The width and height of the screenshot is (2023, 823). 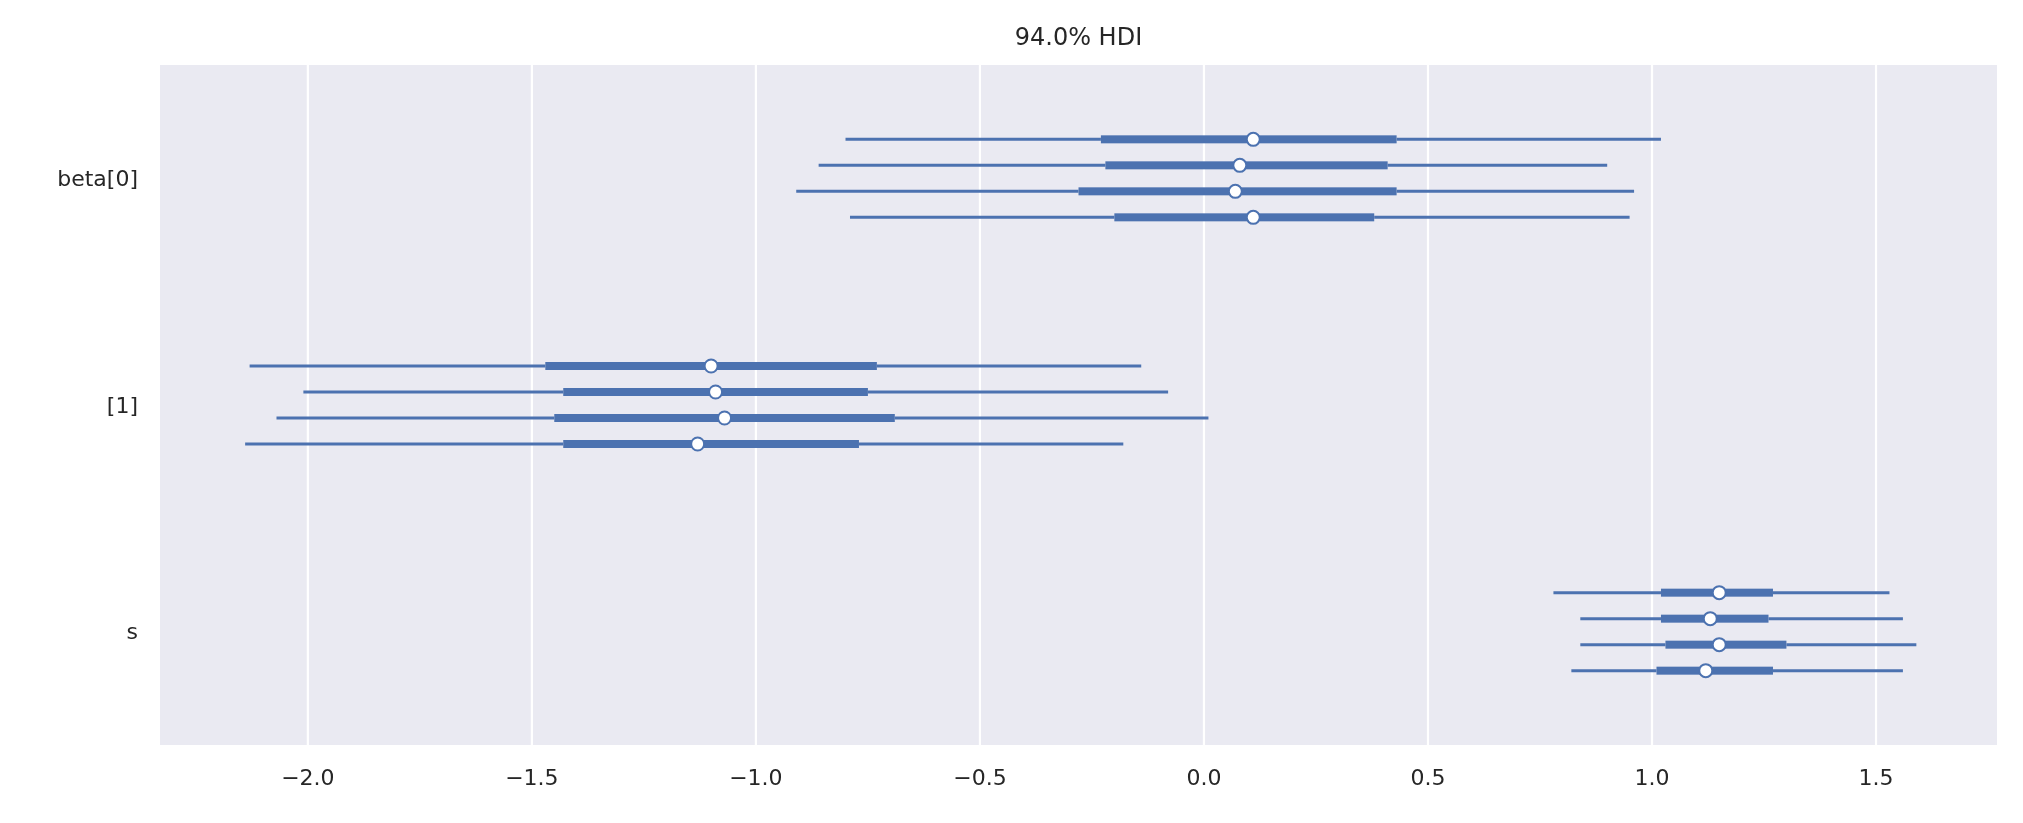 What do you see at coordinates (1876, 777) in the screenshot?
I see `x-tick-label: 1.5` at bounding box center [1876, 777].